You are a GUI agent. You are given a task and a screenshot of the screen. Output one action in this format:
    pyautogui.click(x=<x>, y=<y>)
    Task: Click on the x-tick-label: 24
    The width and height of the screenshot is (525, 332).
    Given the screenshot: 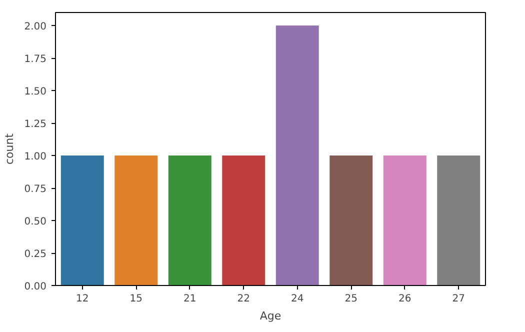 What is the action you would take?
    pyautogui.click(x=297, y=299)
    